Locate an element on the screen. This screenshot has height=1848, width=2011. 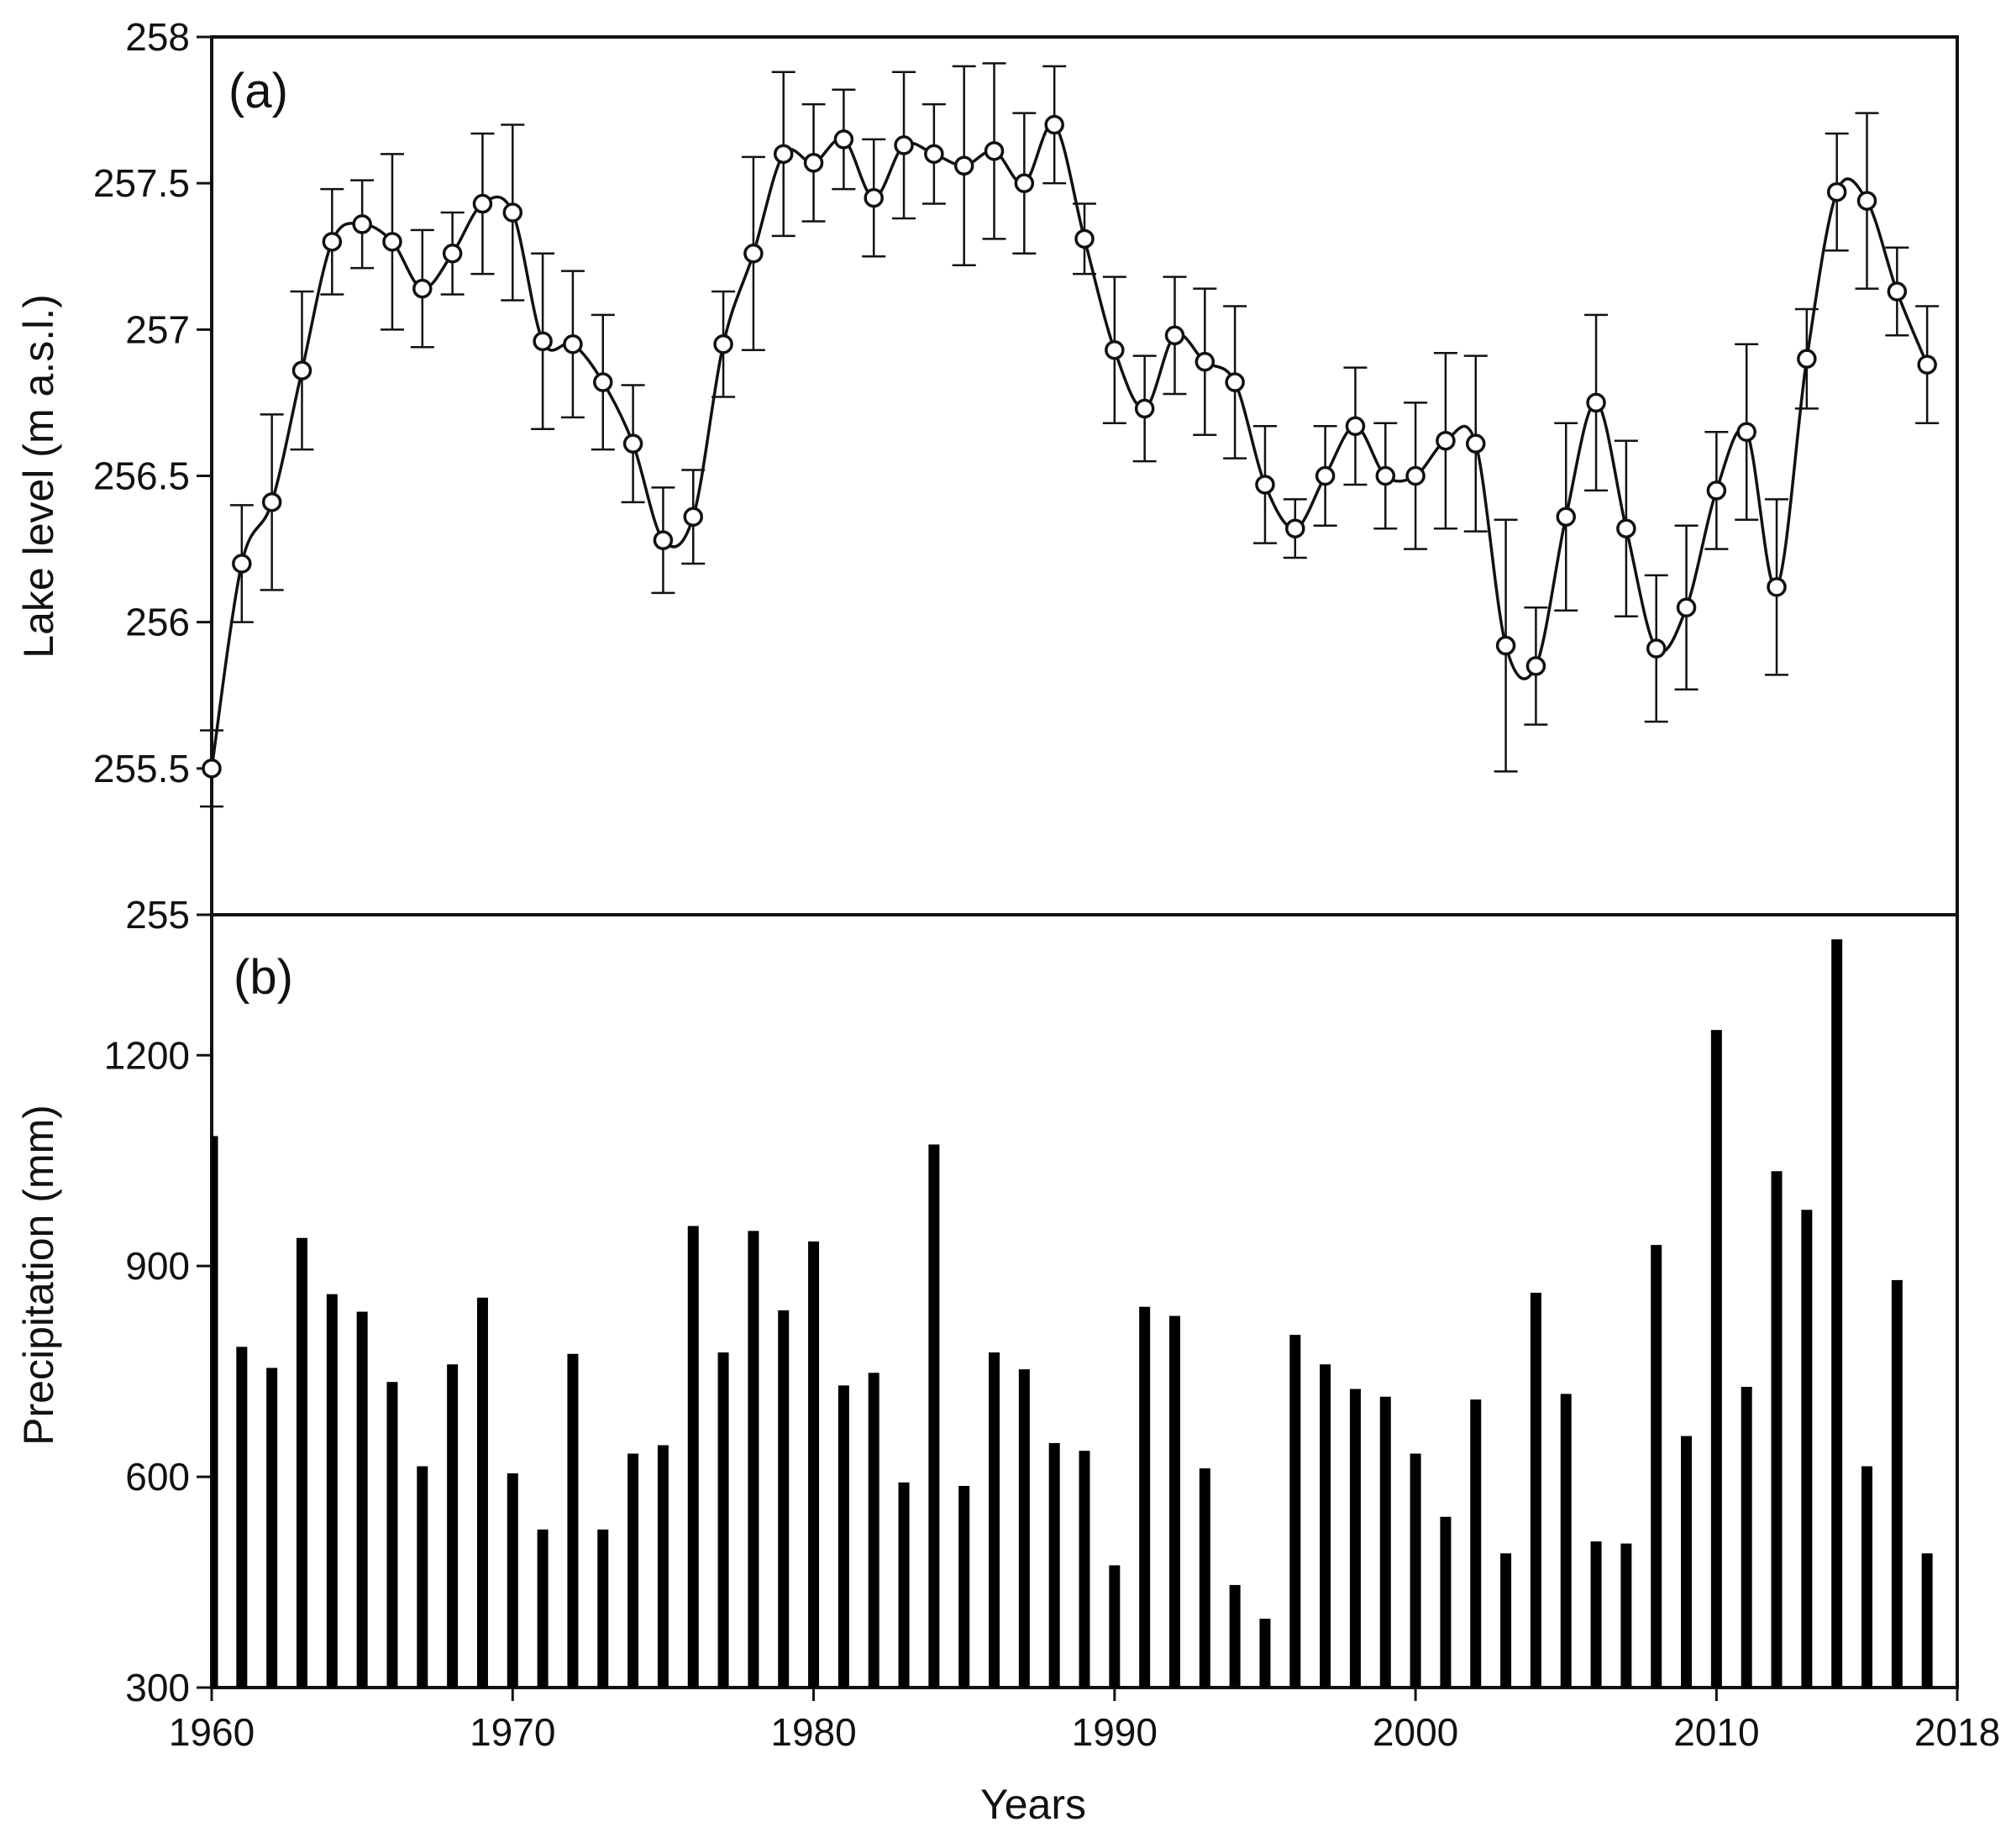
panel-a-y-tick-label: 258 is located at coordinates (157, 37).